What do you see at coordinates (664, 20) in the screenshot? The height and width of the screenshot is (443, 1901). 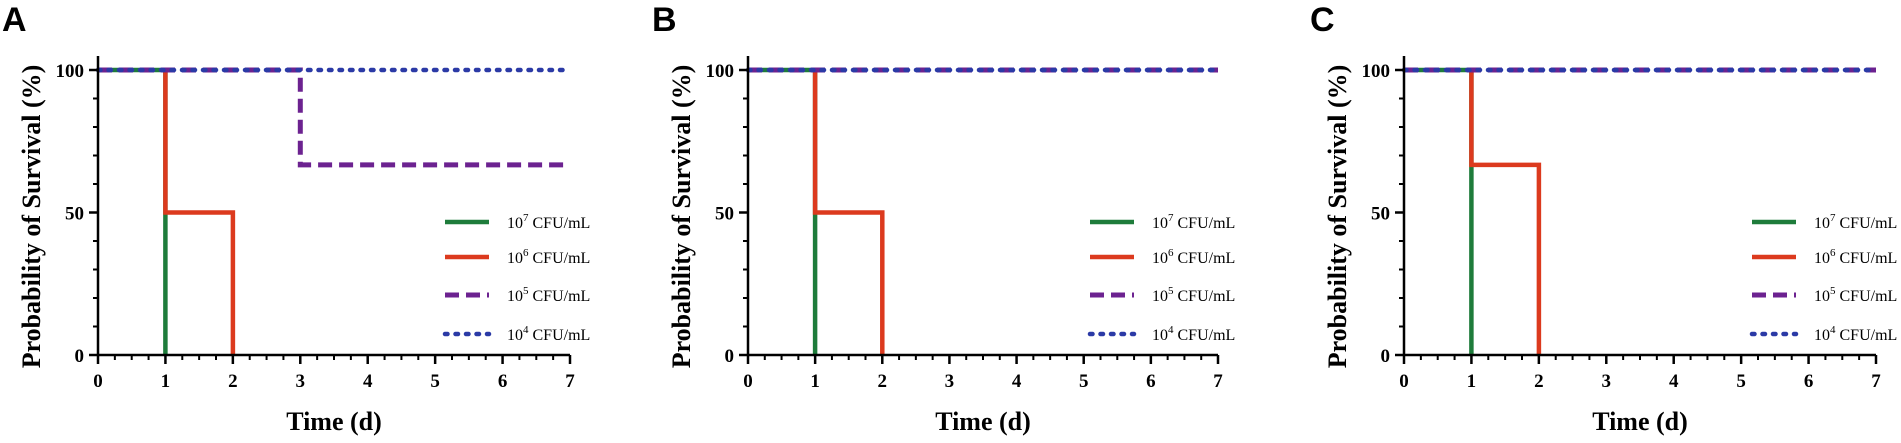 I see `panel-letter: B` at bounding box center [664, 20].